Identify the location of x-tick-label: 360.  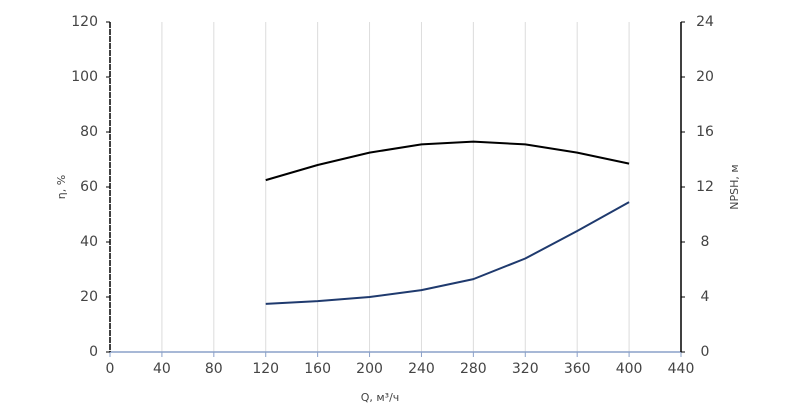
(577, 369).